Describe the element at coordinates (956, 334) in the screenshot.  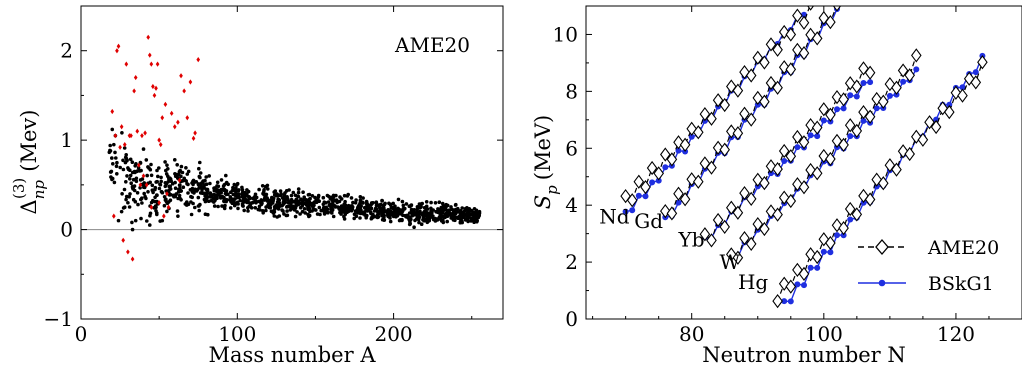
I see `x-tick-label: 120` at that location.